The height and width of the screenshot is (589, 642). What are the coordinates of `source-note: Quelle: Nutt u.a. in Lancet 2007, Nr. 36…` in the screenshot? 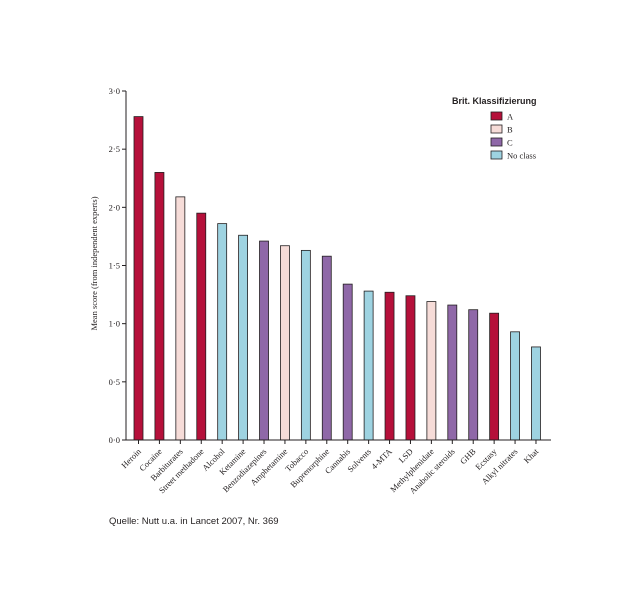 It's located at (194, 521).